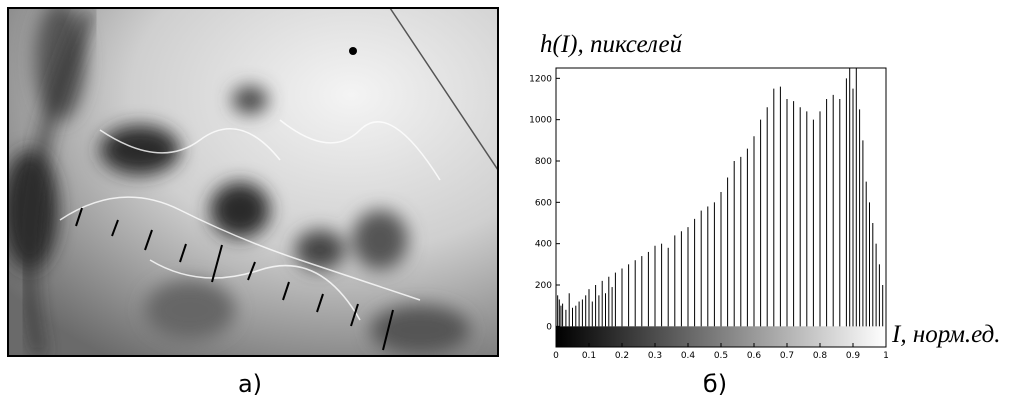 This screenshot has width=1034, height=410. What do you see at coordinates (721, 356) in the screenshot?
I see `x-tick-label: 0.5` at bounding box center [721, 356].